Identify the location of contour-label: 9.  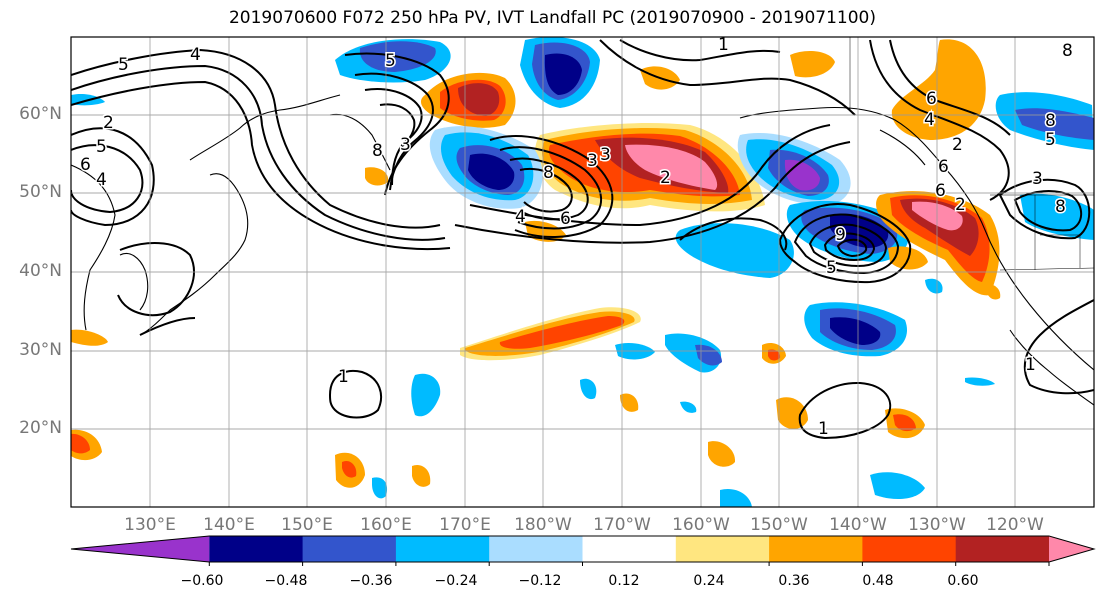
(840, 235).